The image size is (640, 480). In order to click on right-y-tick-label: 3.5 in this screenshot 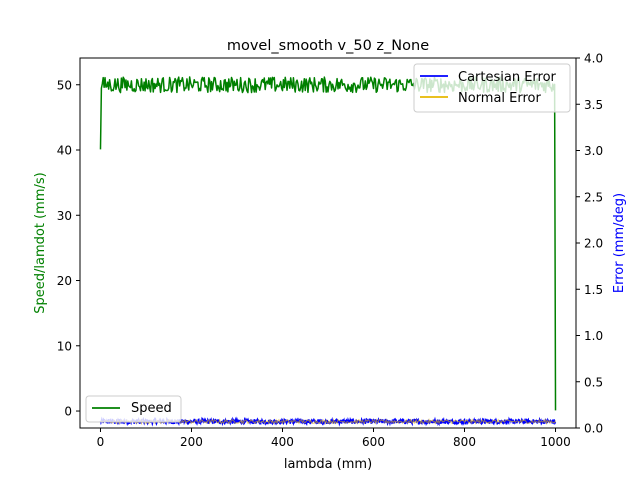, I will do `click(593, 105)`.